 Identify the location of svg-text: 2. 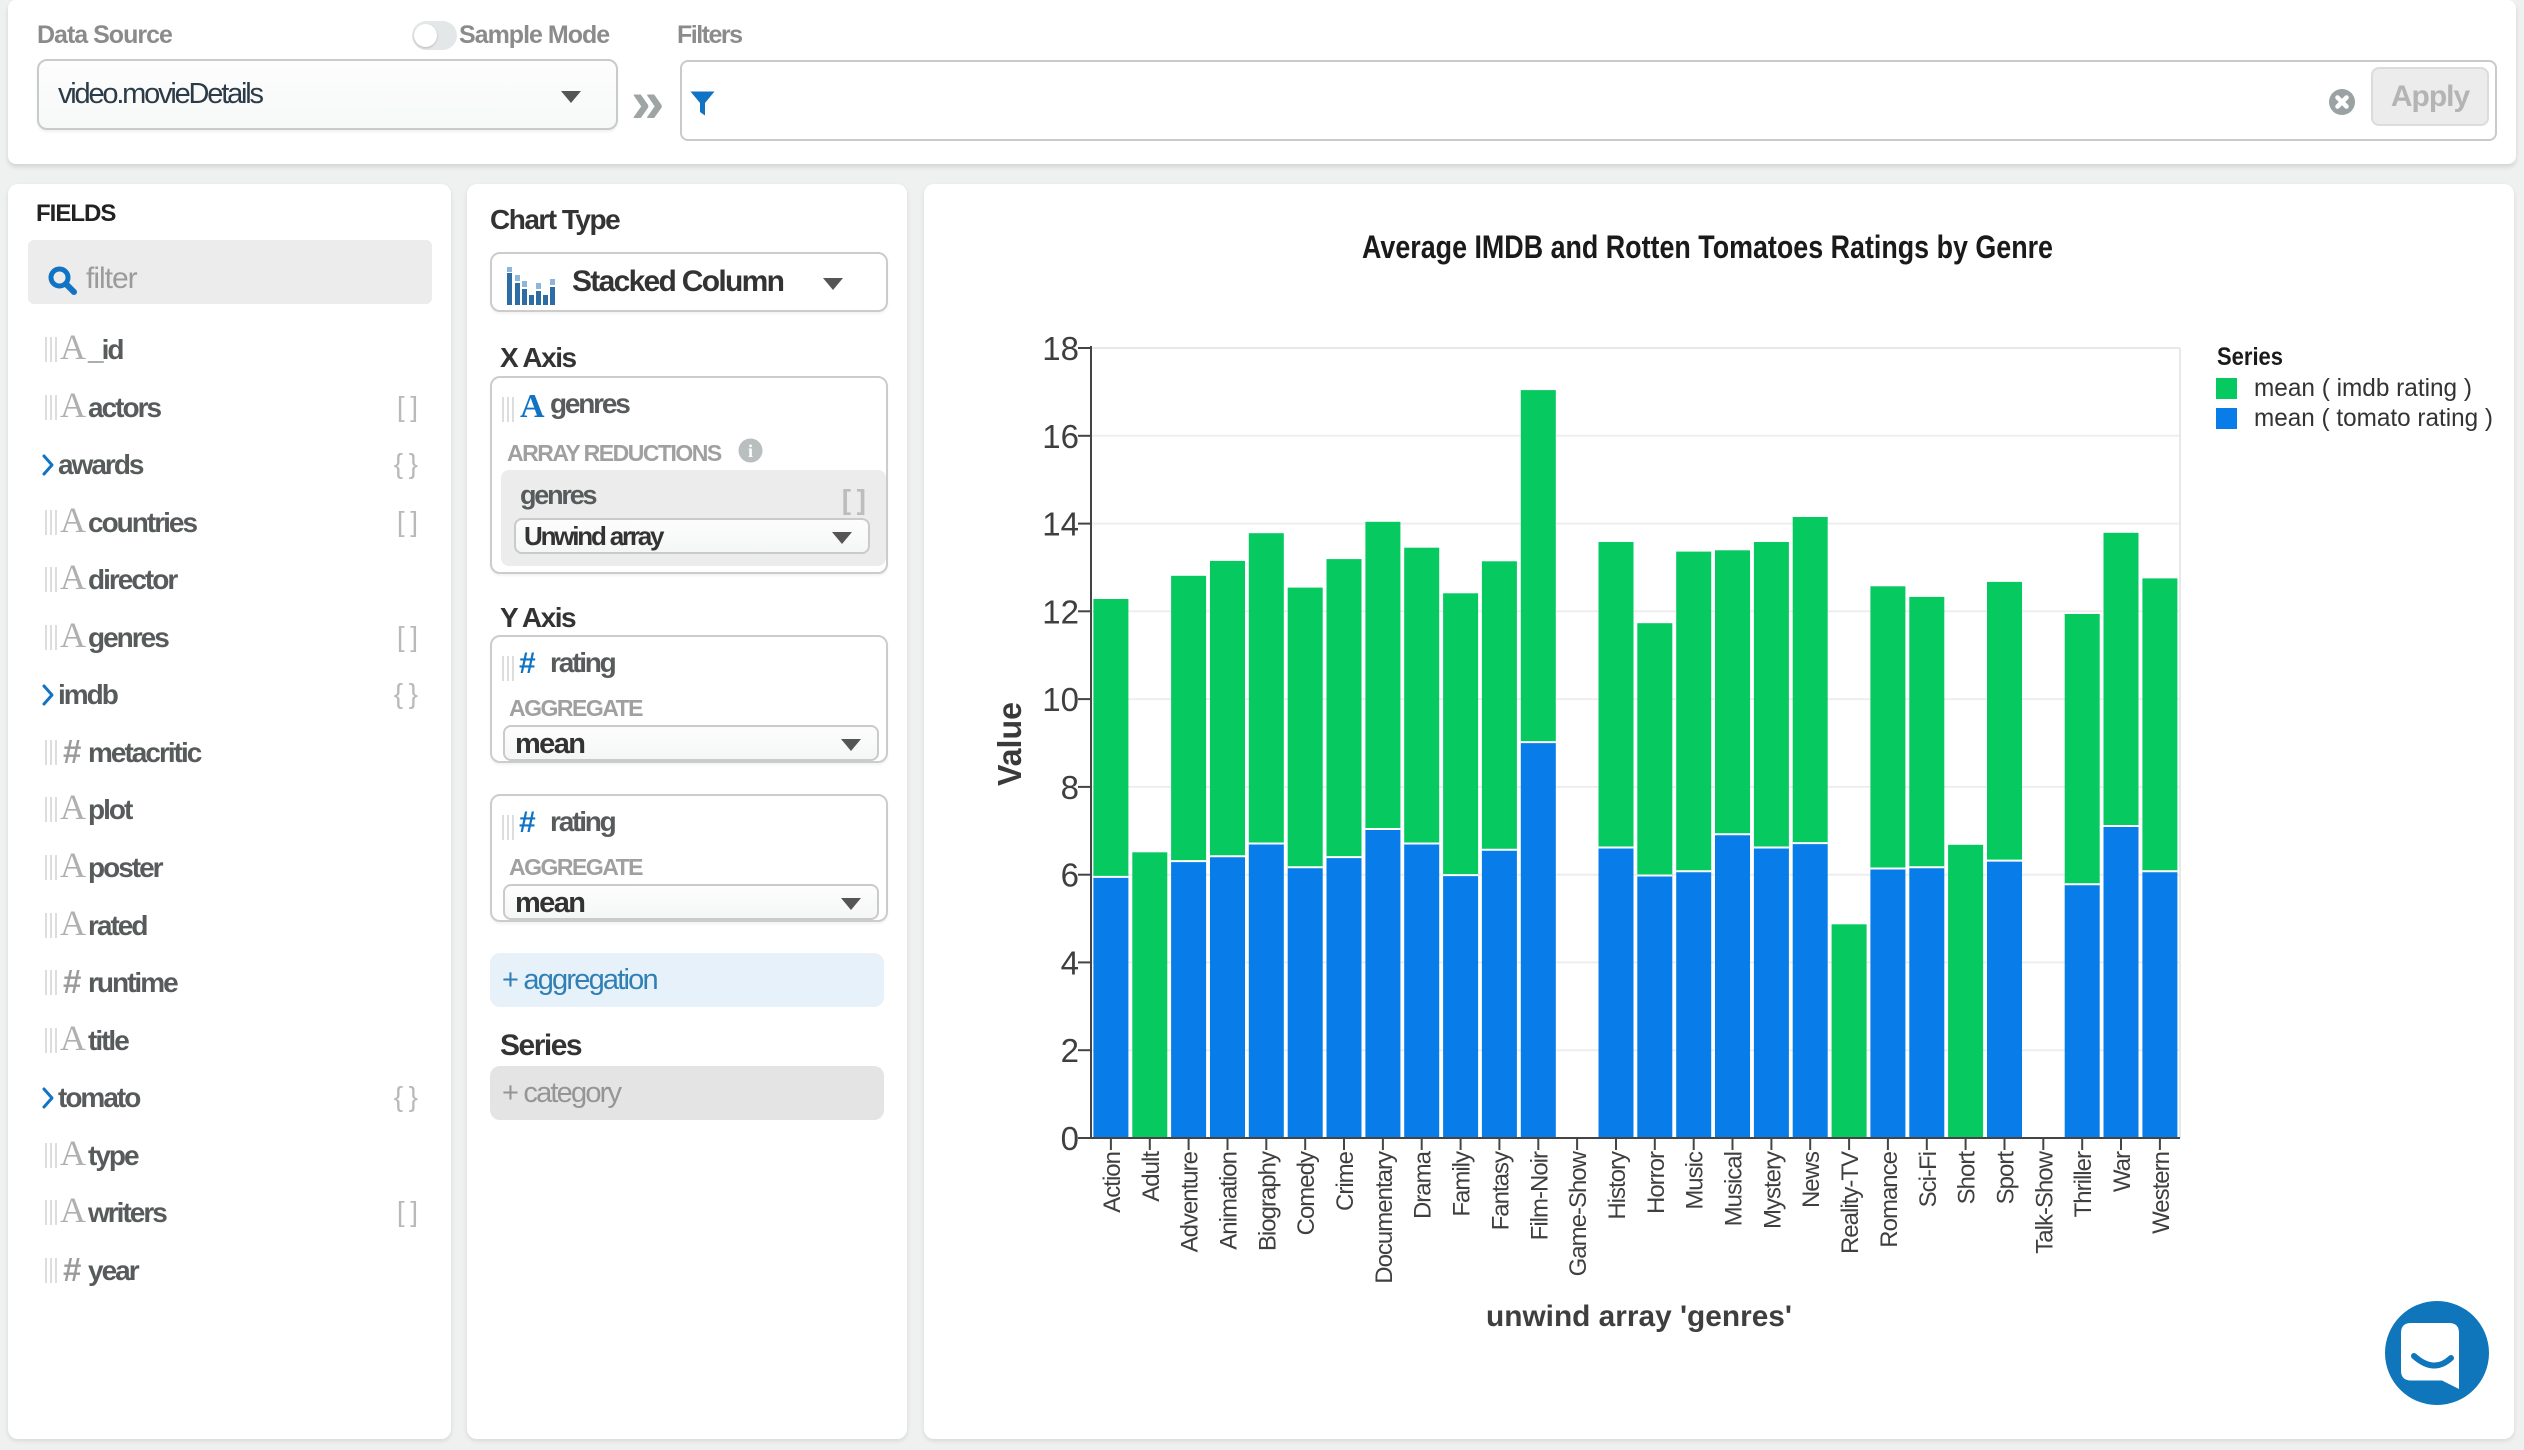
(1070, 1050).